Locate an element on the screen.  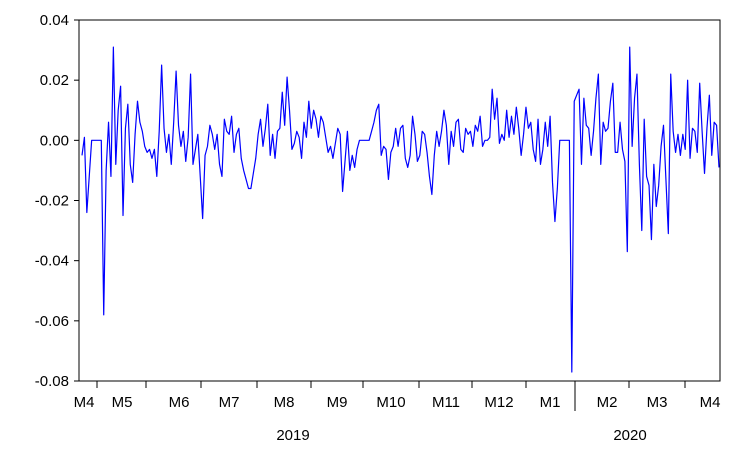
year-label: 2019 is located at coordinates (292, 435).